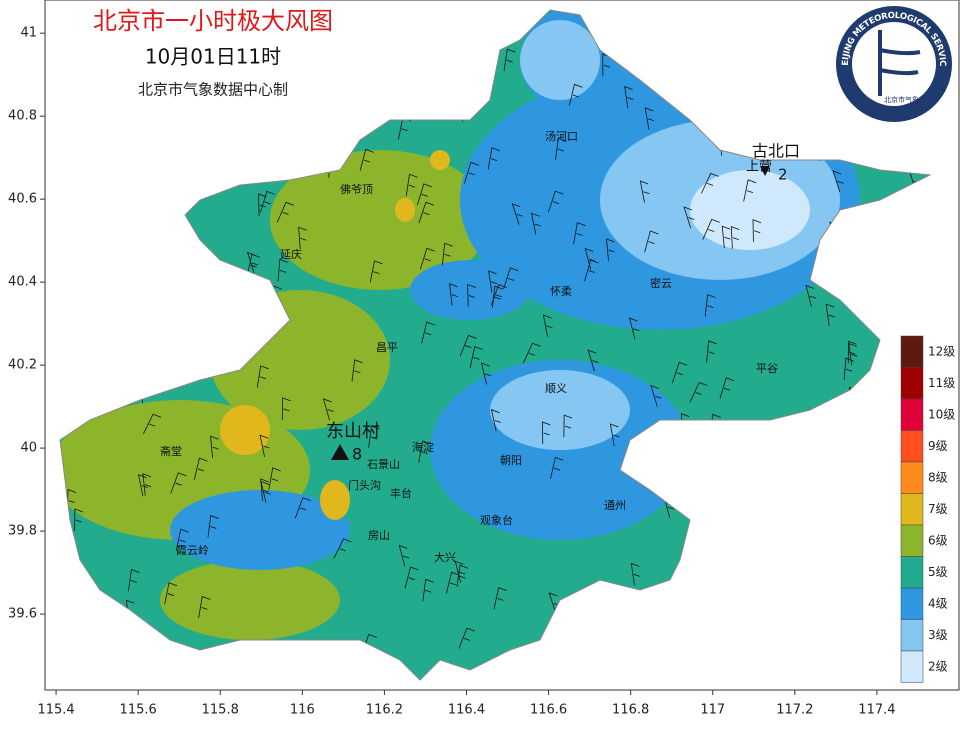  What do you see at coordinates (22, 365) in the screenshot?
I see `y-tick-label: 40.2` at bounding box center [22, 365].